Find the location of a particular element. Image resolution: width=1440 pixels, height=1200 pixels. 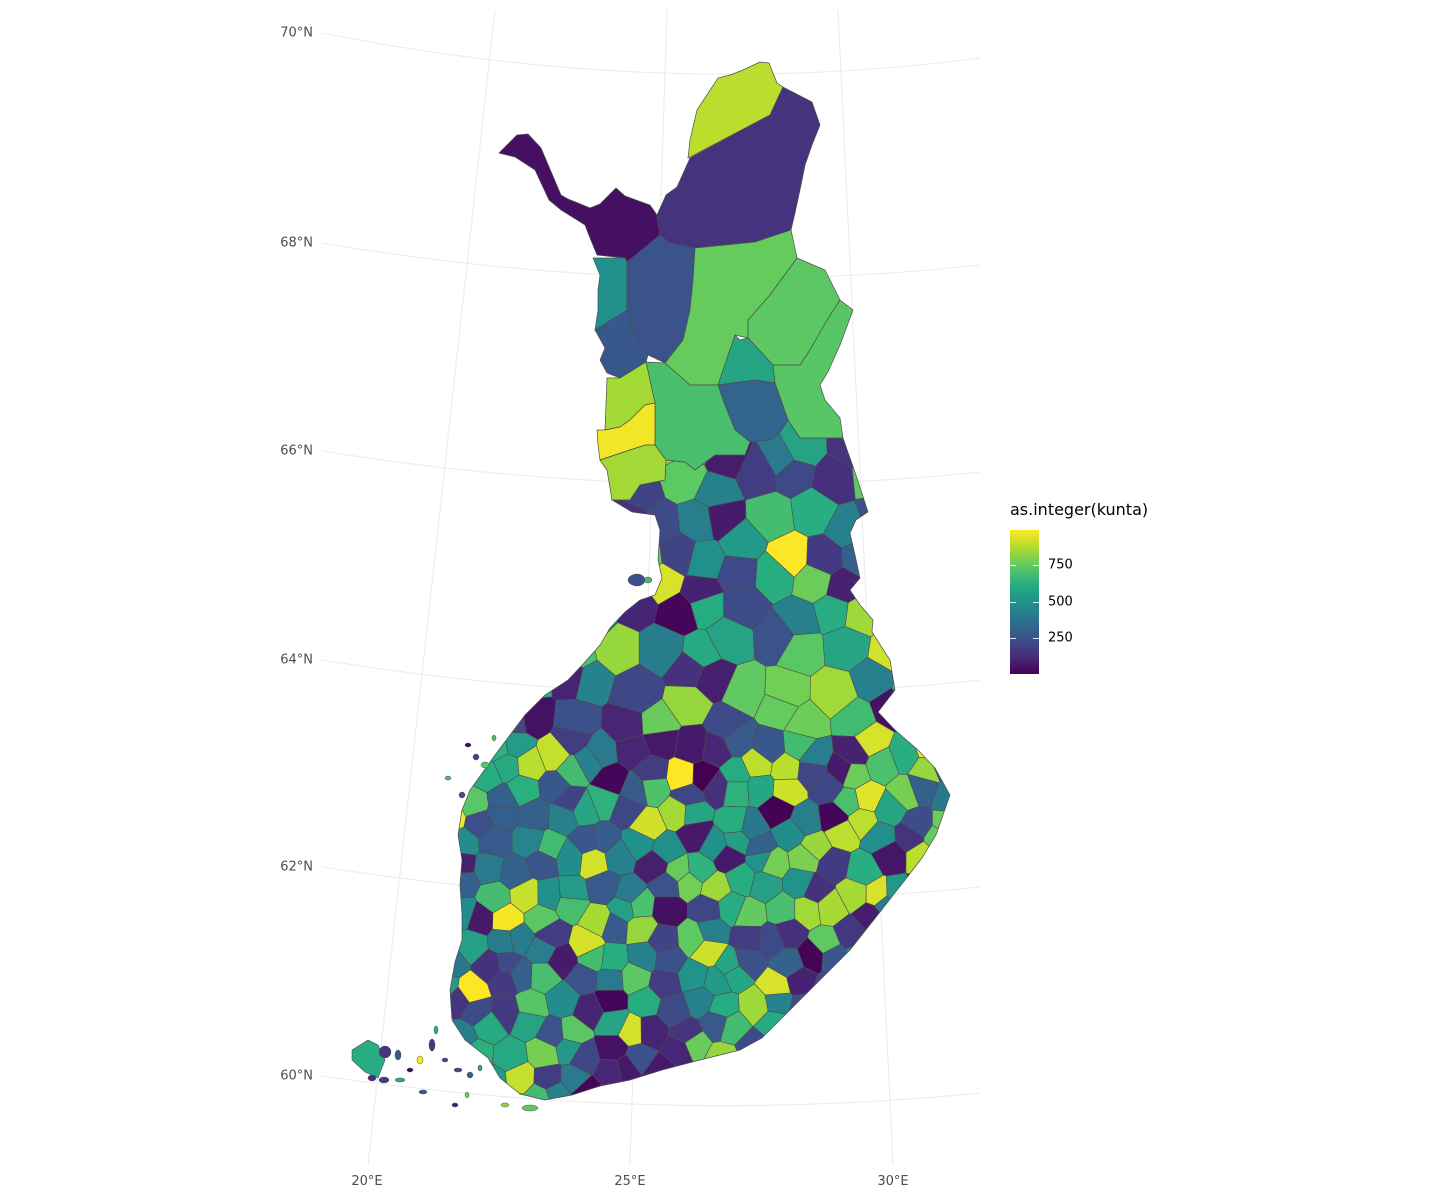

legend-tick-label: 750 is located at coordinates (1060, 565).